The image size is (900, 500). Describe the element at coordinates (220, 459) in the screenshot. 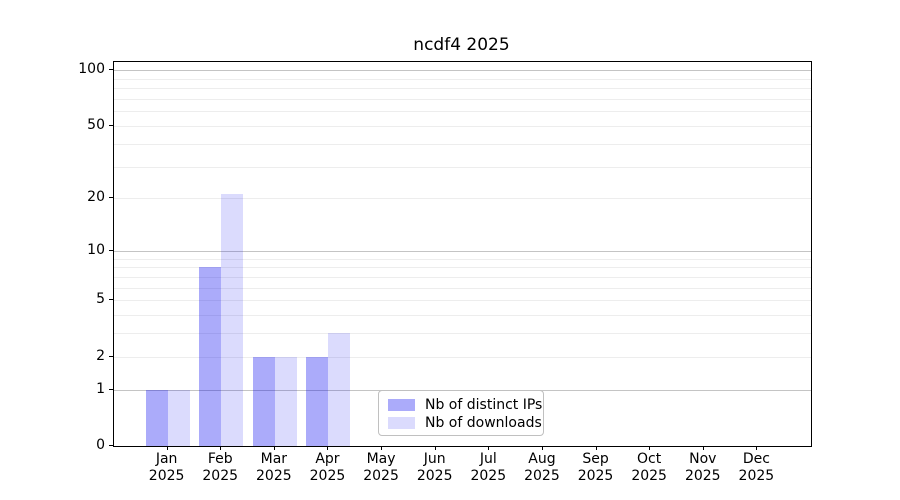

I see `x-tick-month: Feb` at that location.